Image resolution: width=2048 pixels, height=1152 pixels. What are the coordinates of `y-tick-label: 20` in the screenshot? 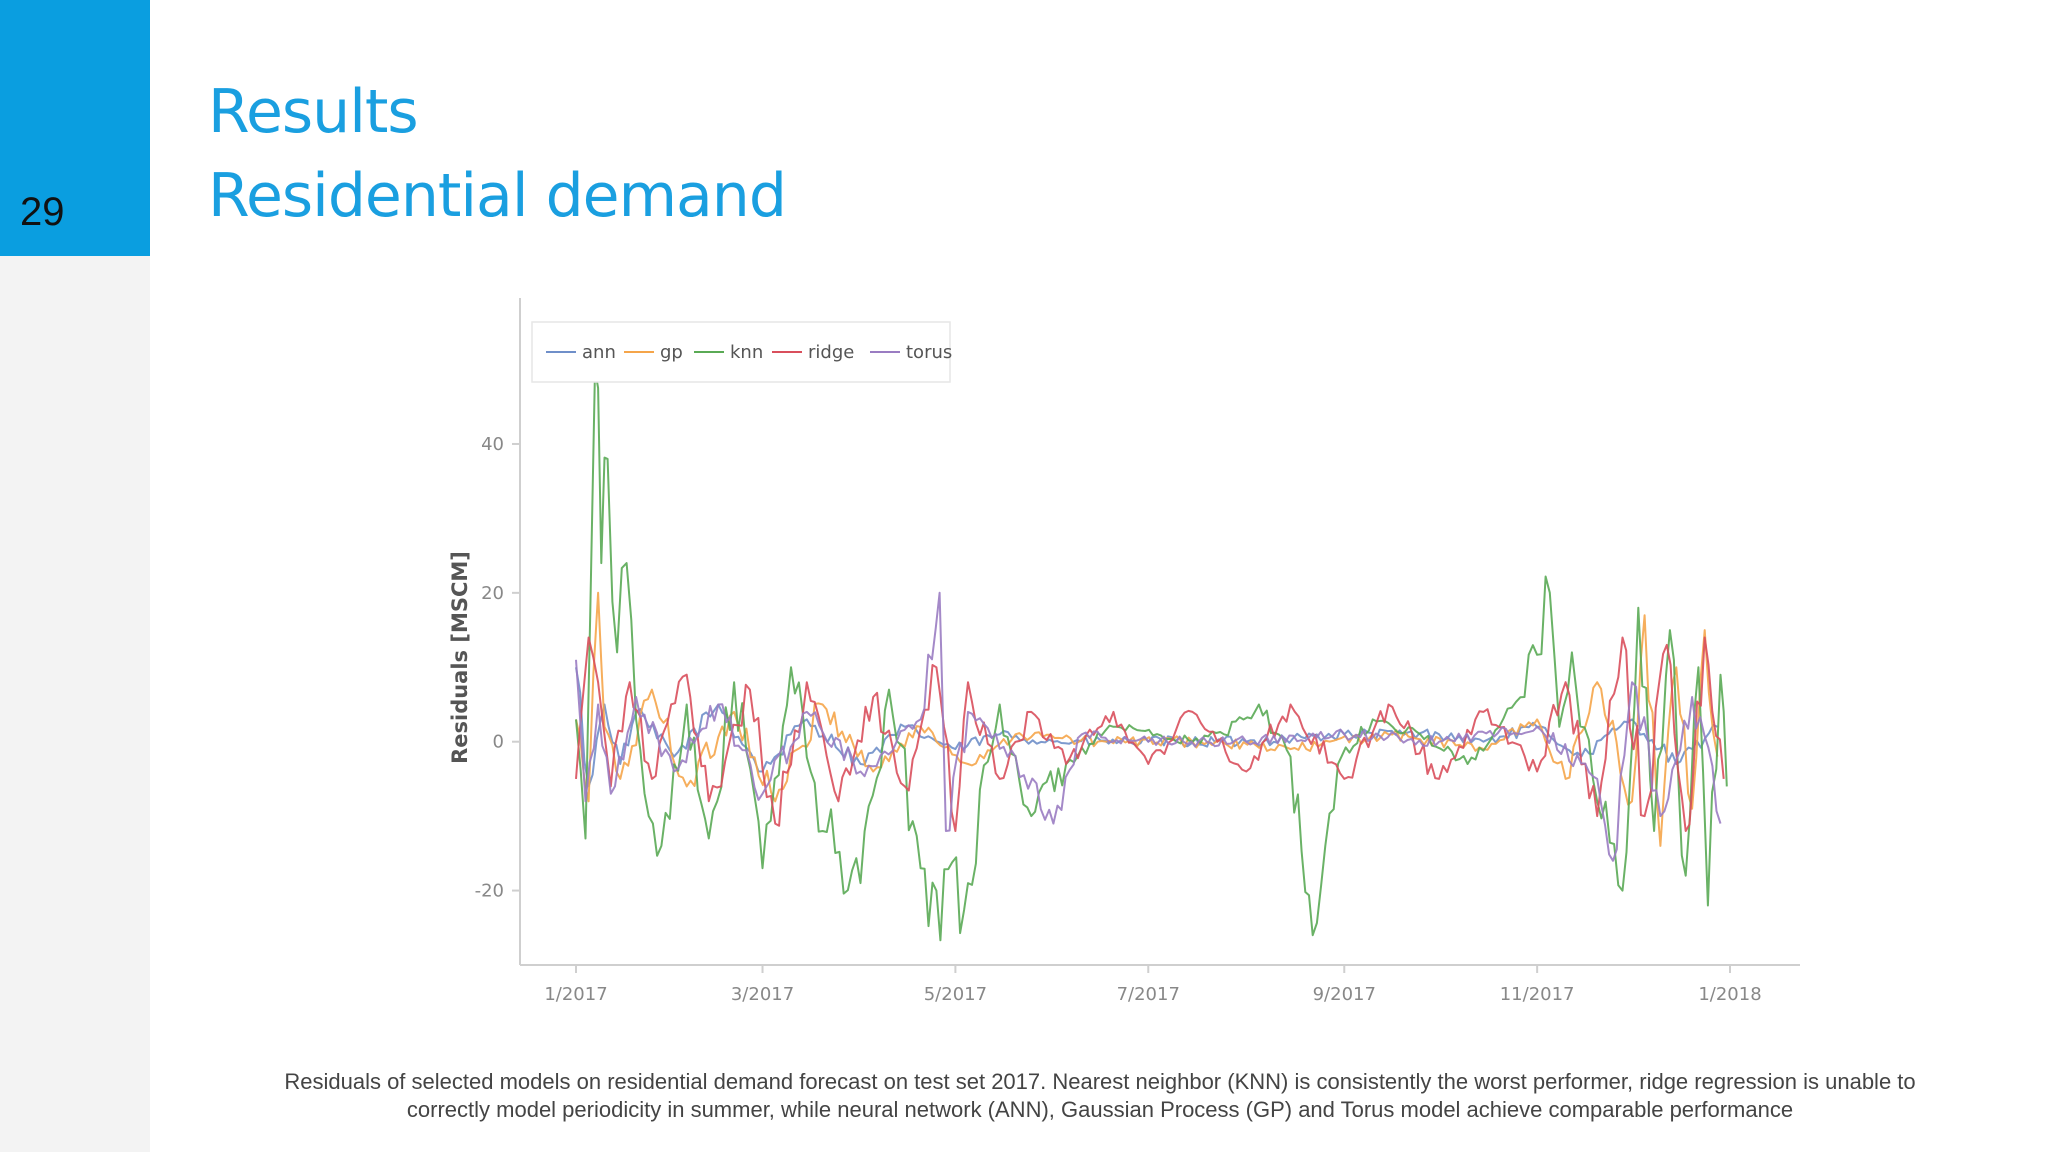 It's located at (492, 593).